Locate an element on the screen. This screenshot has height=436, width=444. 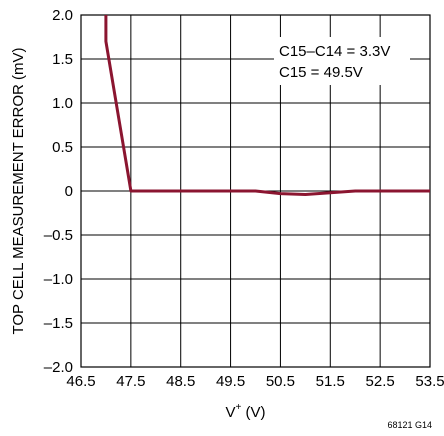
x-tick-label: 53.5 is located at coordinates (429, 381).